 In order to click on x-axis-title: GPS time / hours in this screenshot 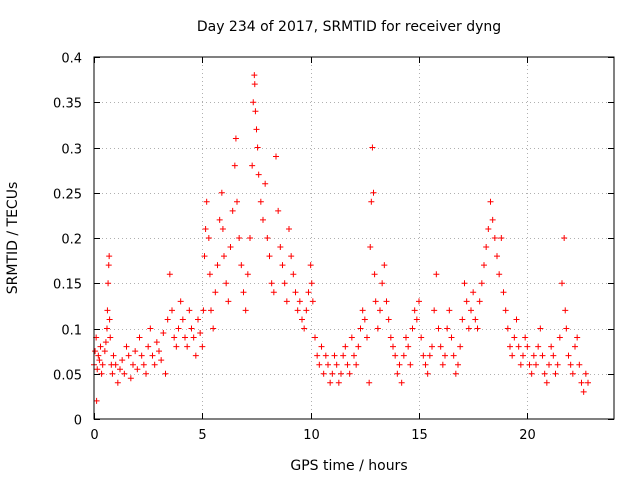, I will do `click(348, 466)`.